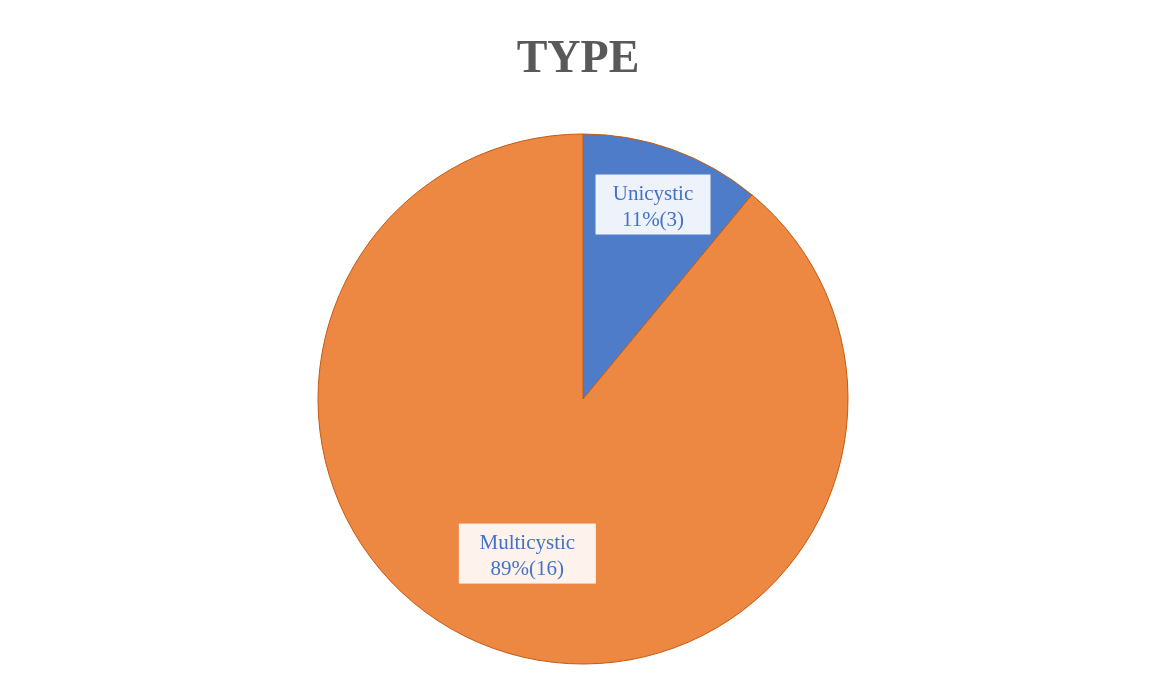 The height and width of the screenshot is (677, 1155). I want to click on chart-title: TYPE, so click(578, 57).